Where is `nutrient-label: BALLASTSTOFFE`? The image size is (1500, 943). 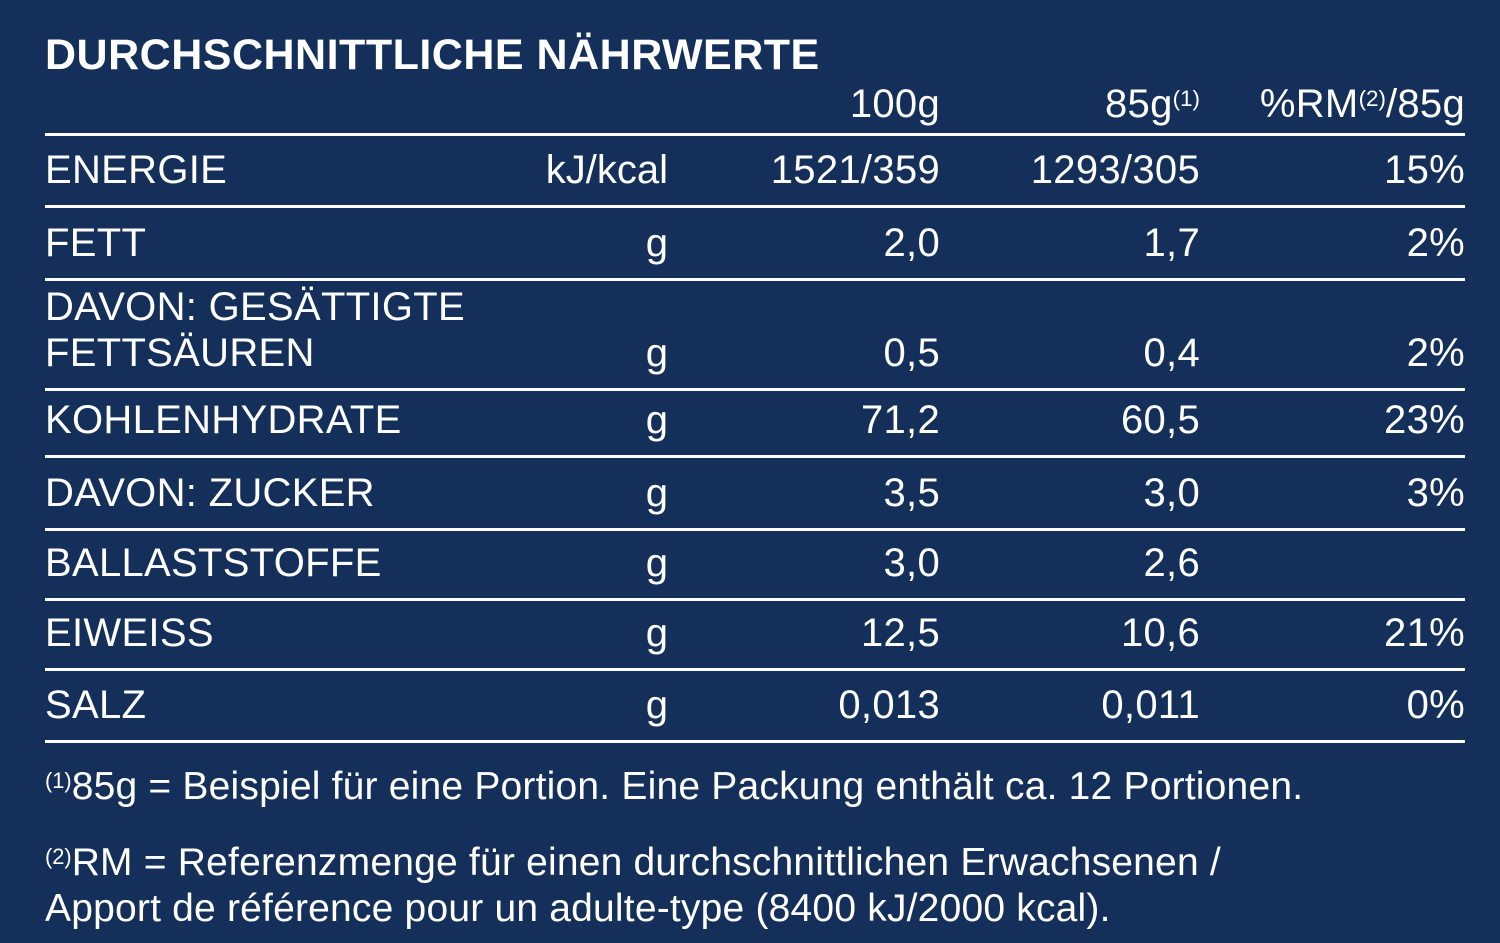
nutrient-label: BALLASTSTOFFE is located at coordinates (213, 563).